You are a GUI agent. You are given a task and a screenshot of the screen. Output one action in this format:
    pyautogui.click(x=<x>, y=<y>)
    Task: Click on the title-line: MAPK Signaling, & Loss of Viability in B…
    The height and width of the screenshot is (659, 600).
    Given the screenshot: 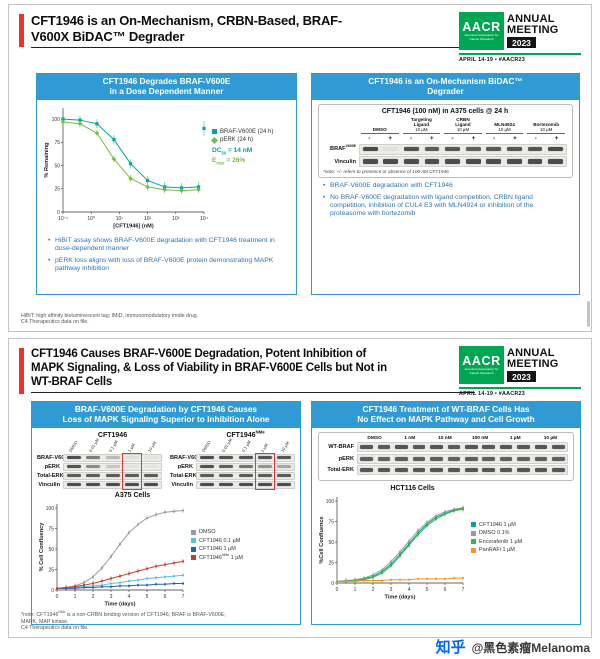 What is the action you would take?
    pyautogui.click(x=209, y=368)
    